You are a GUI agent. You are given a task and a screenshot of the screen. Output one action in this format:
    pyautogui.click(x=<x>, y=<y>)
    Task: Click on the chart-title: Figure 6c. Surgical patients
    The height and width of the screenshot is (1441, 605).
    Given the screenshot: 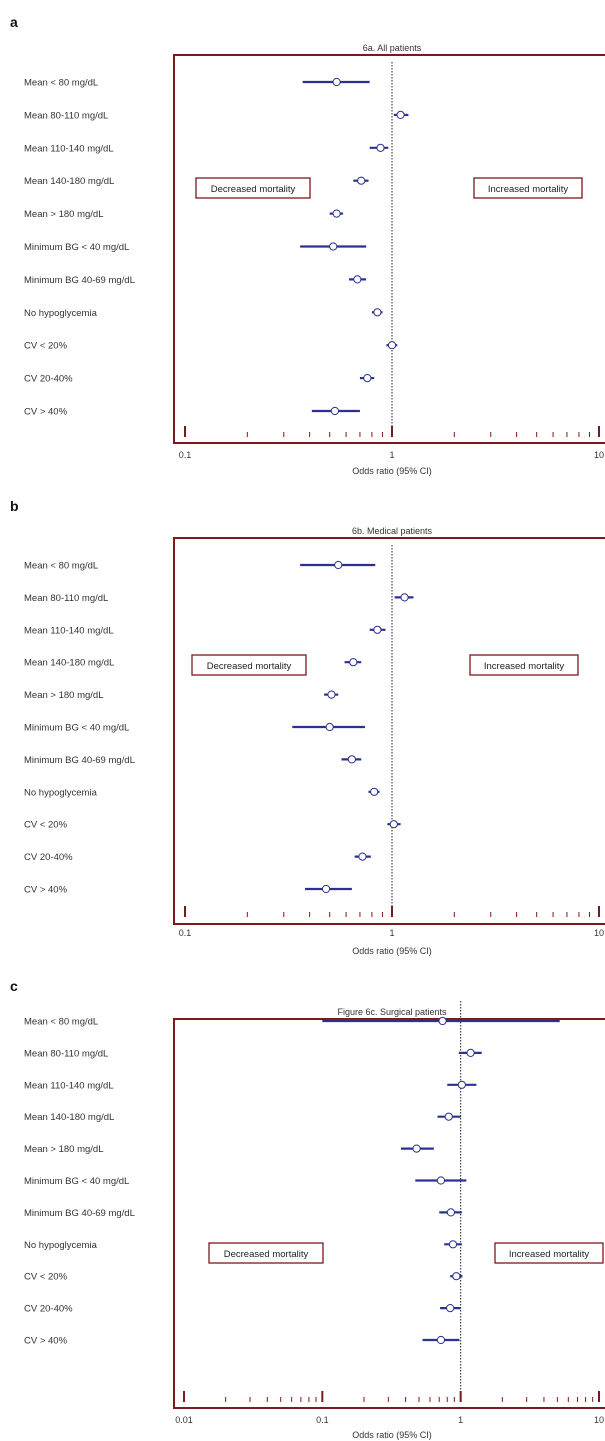 What is the action you would take?
    pyautogui.click(x=392, y=1012)
    